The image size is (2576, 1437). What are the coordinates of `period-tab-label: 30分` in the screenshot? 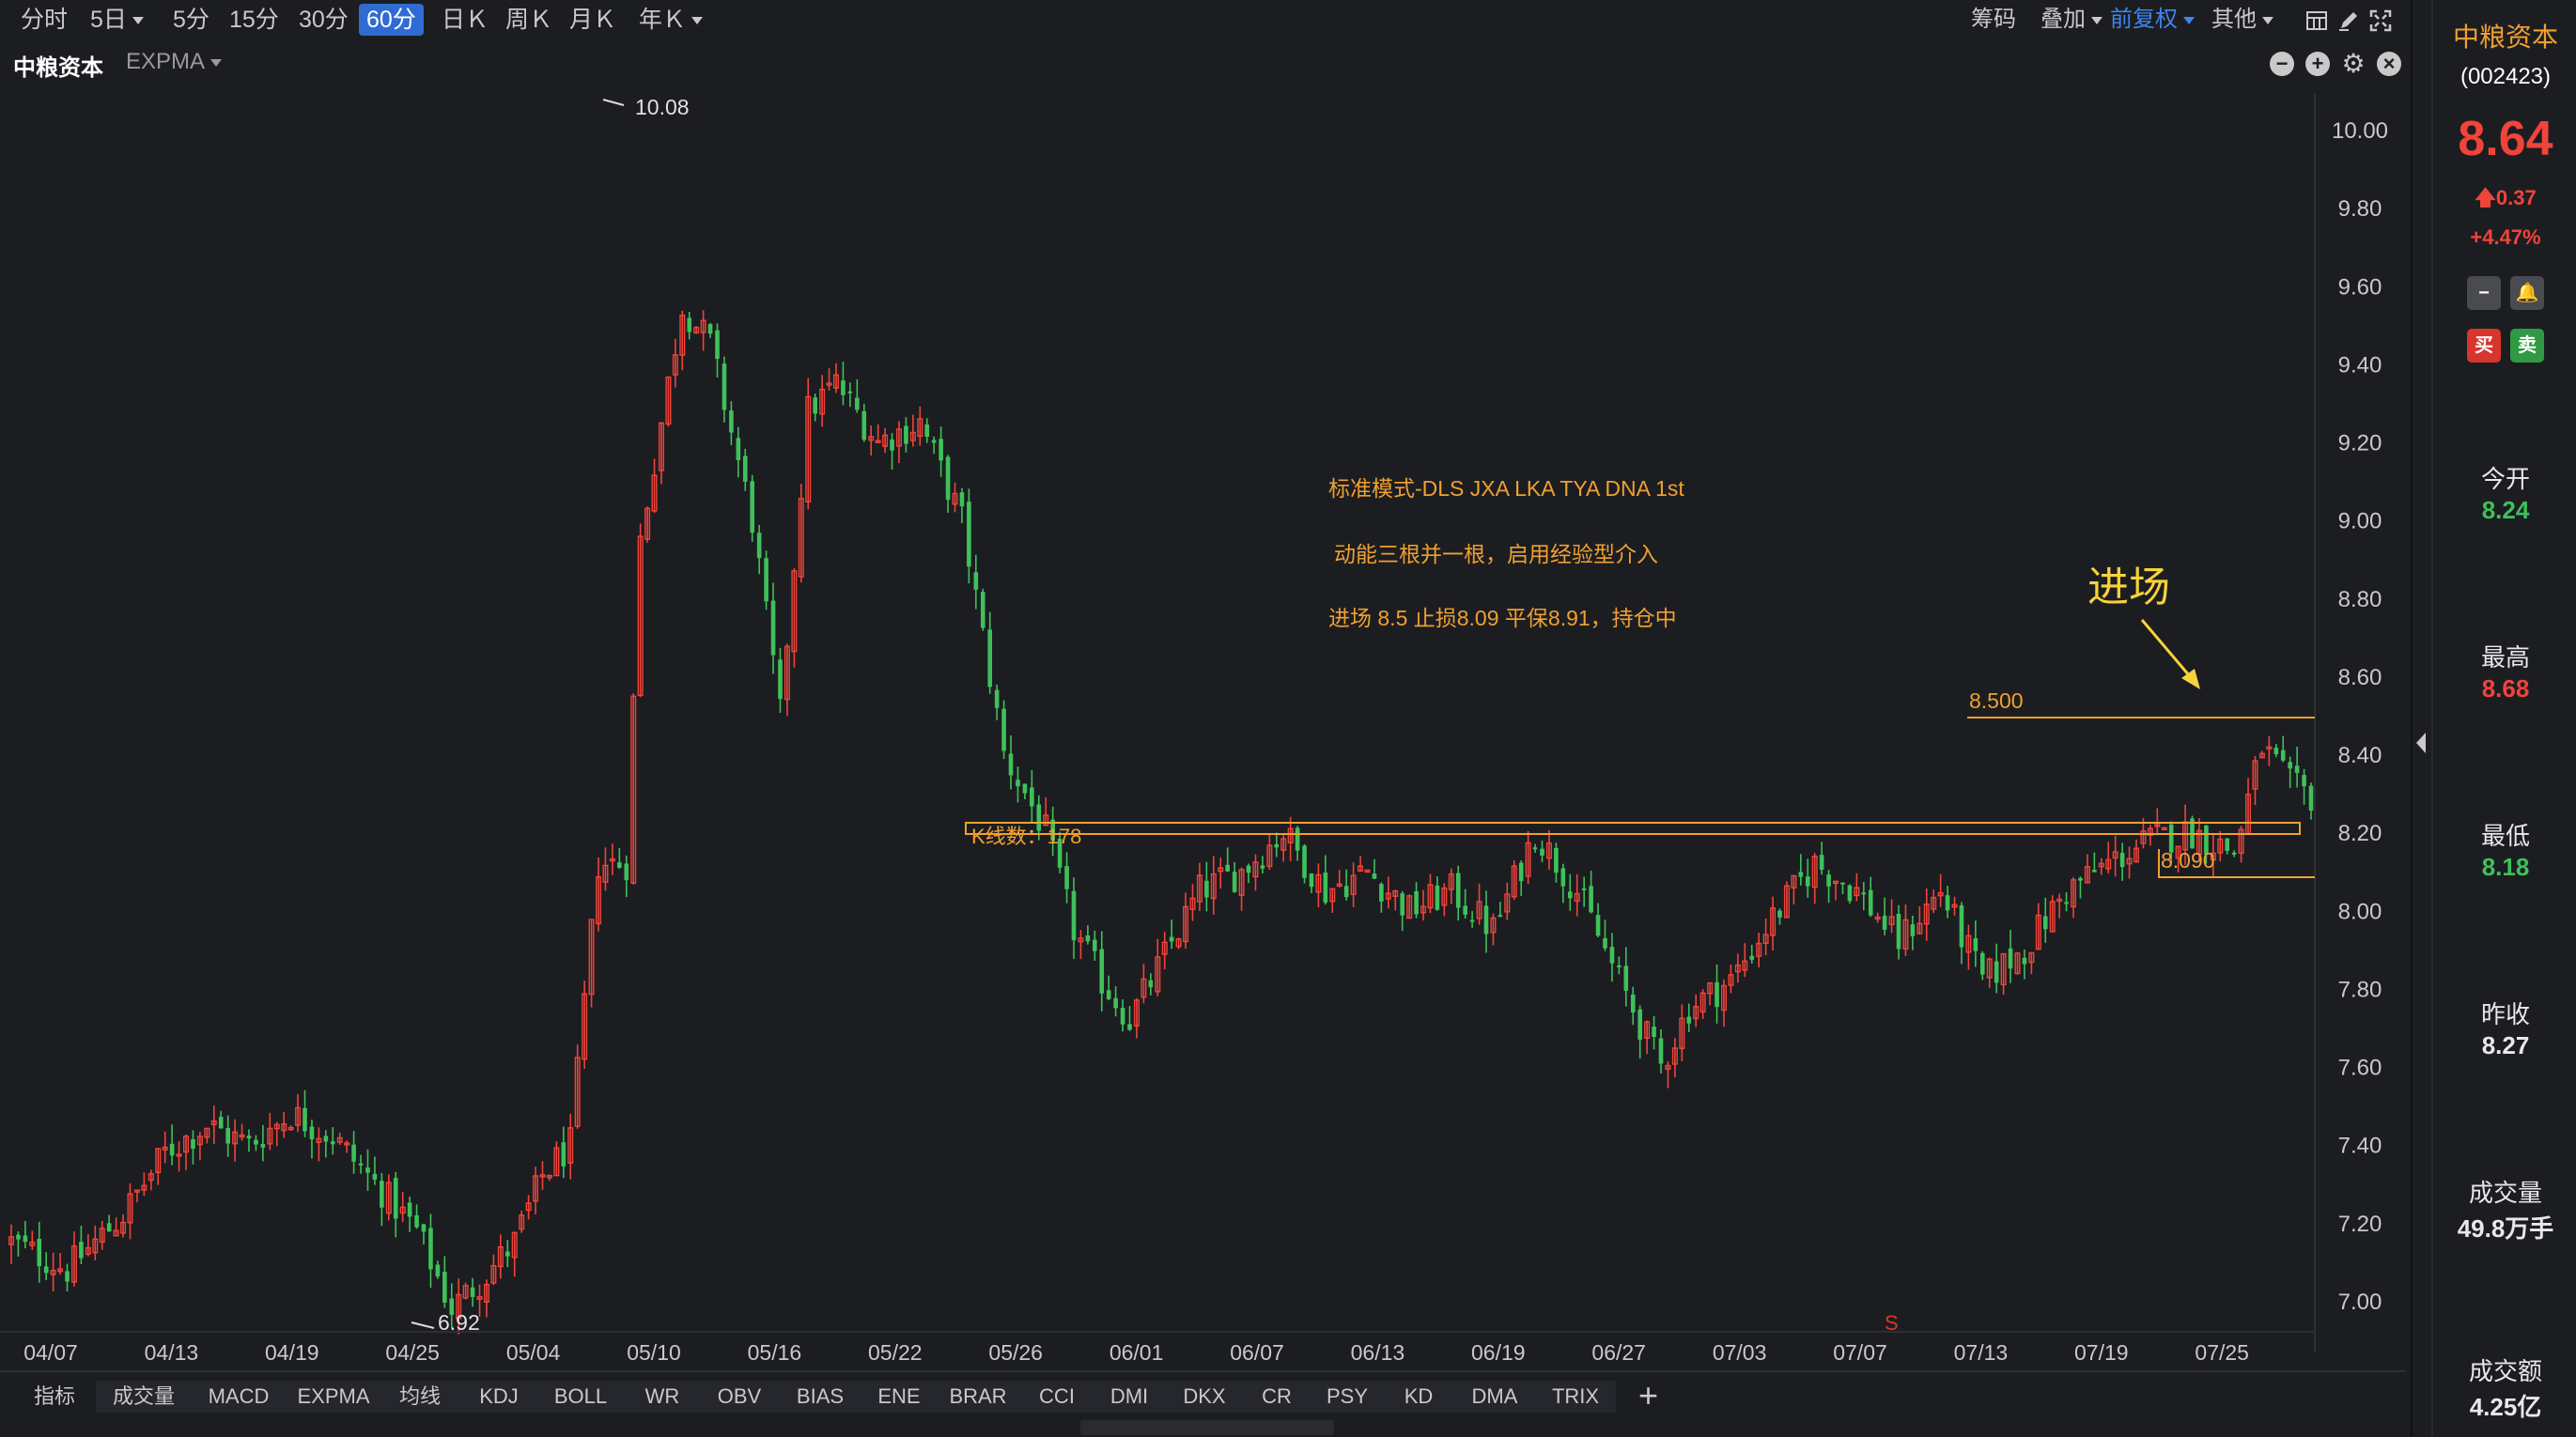 It's located at (324, 20).